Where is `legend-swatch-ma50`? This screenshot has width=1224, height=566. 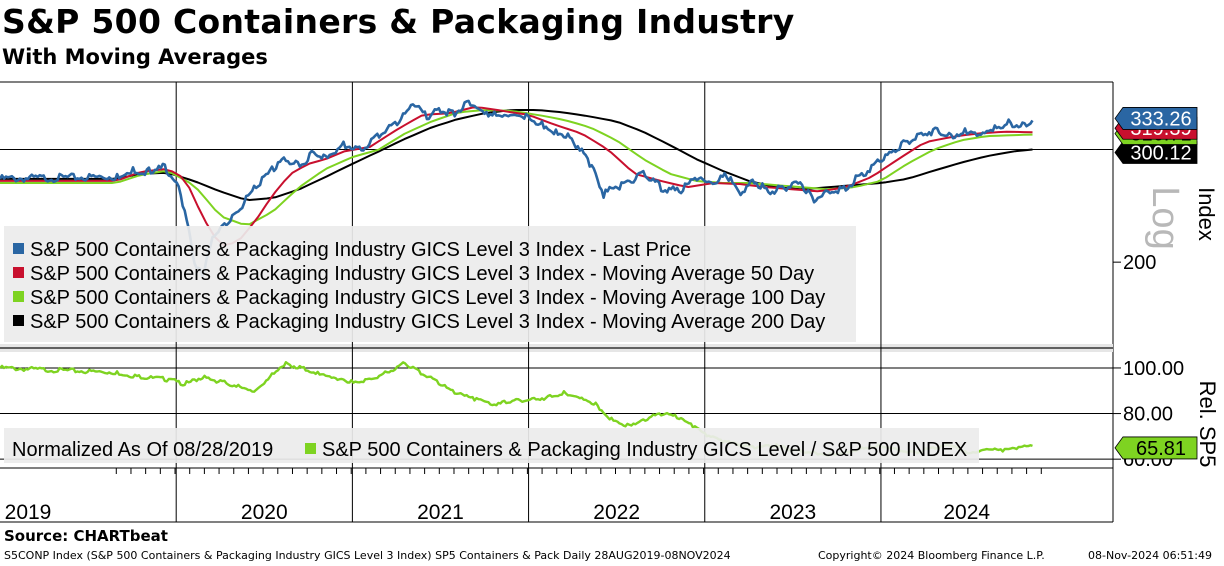
legend-swatch-ma50 is located at coordinates (18, 272).